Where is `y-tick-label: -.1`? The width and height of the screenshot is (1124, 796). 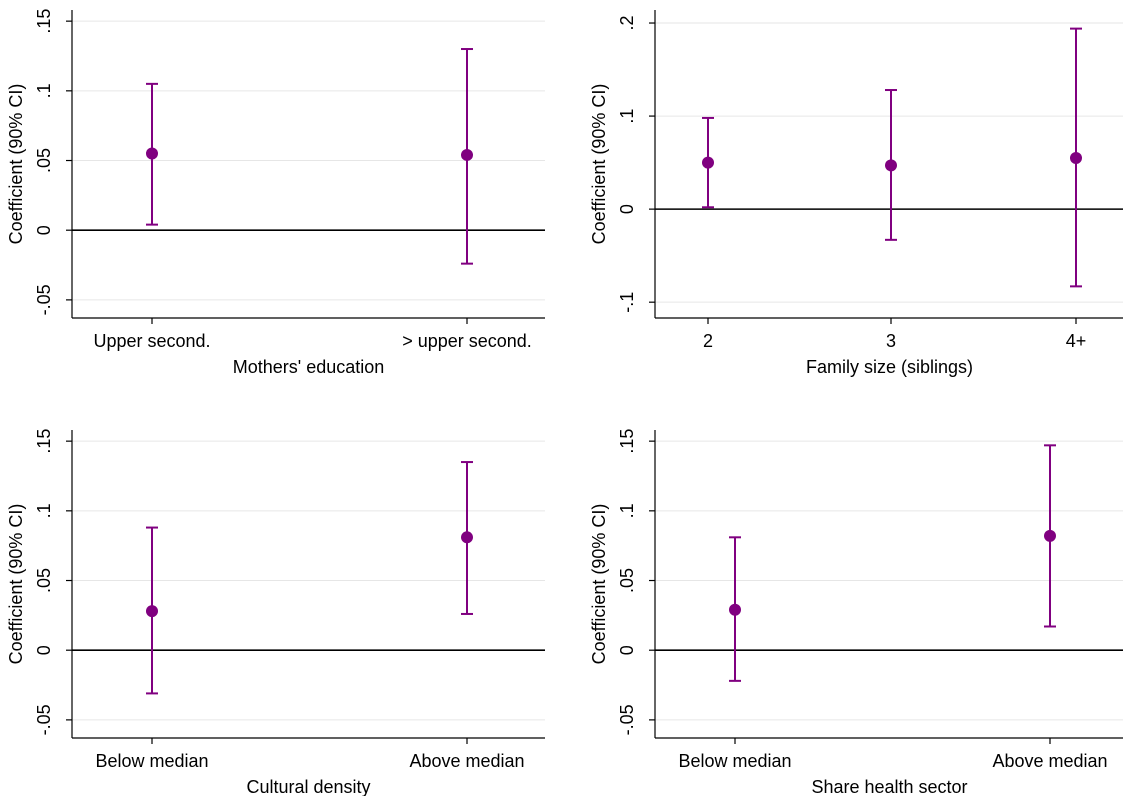 y-tick-label: -.1 is located at coordinates (627, 302).